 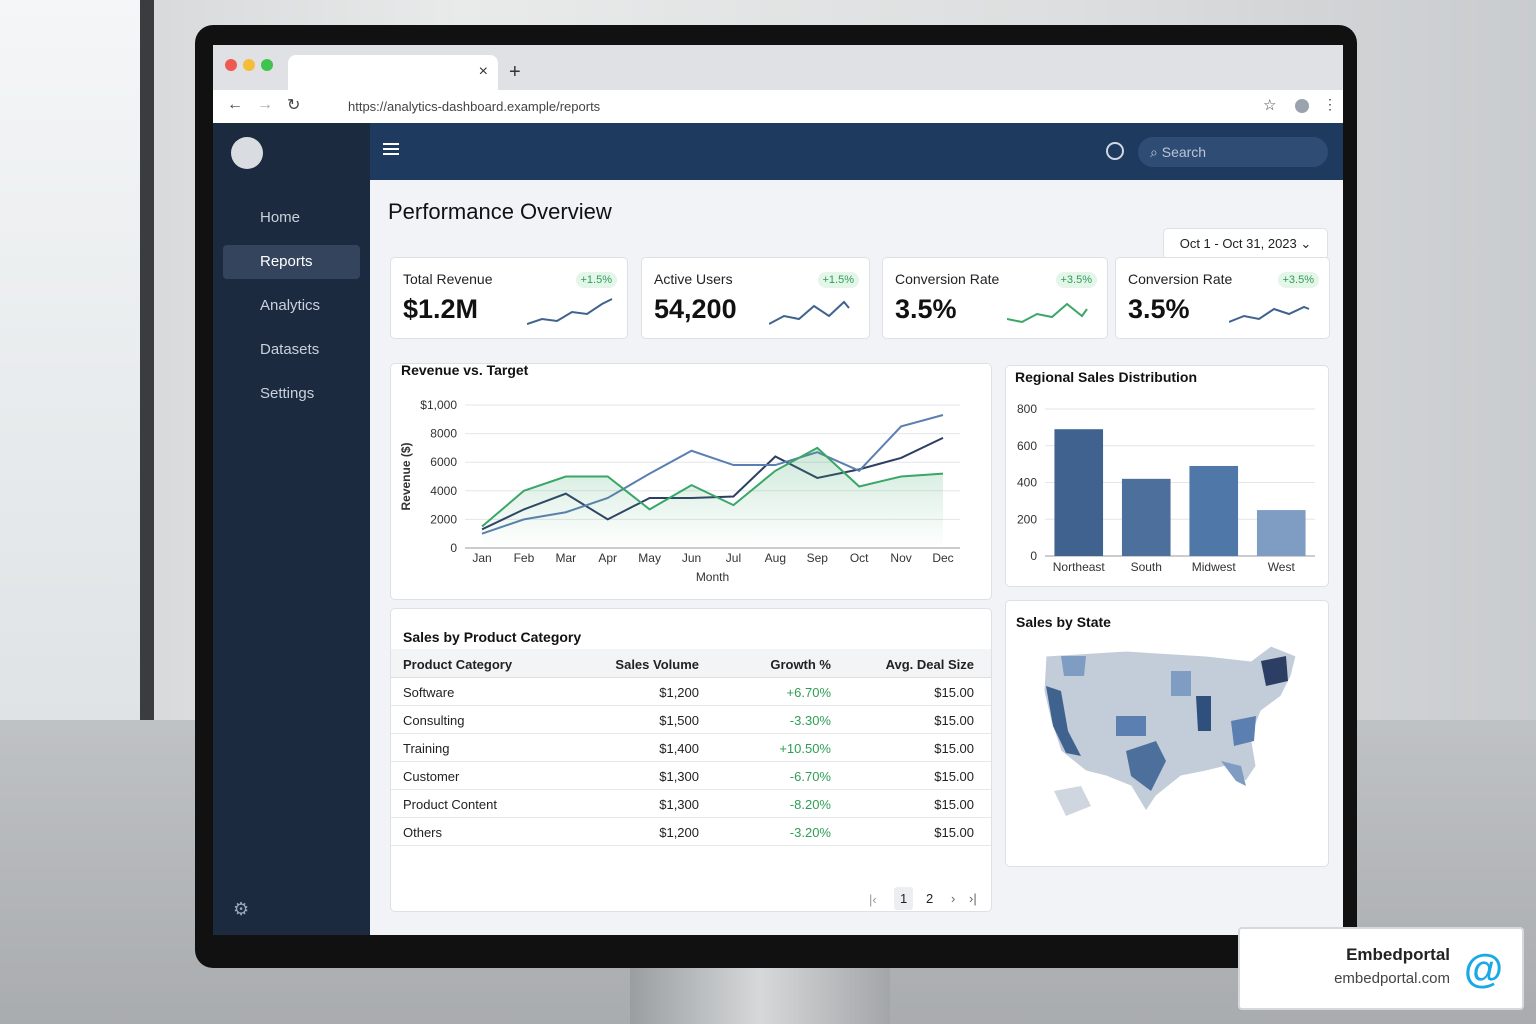 What do you see at coordinates (900, 558) in the screenshot?
I see `x-tick-label: Nov` at bounding box center [900, 558].